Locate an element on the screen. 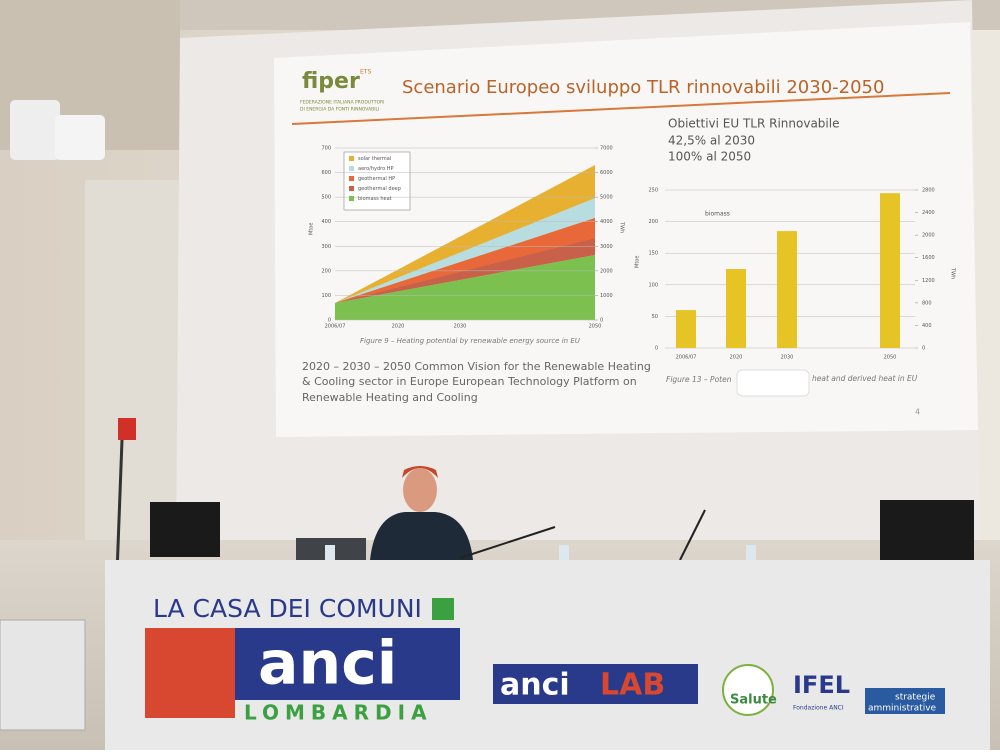  y2-tick-label: 800 is located at coordinates (927, 303).